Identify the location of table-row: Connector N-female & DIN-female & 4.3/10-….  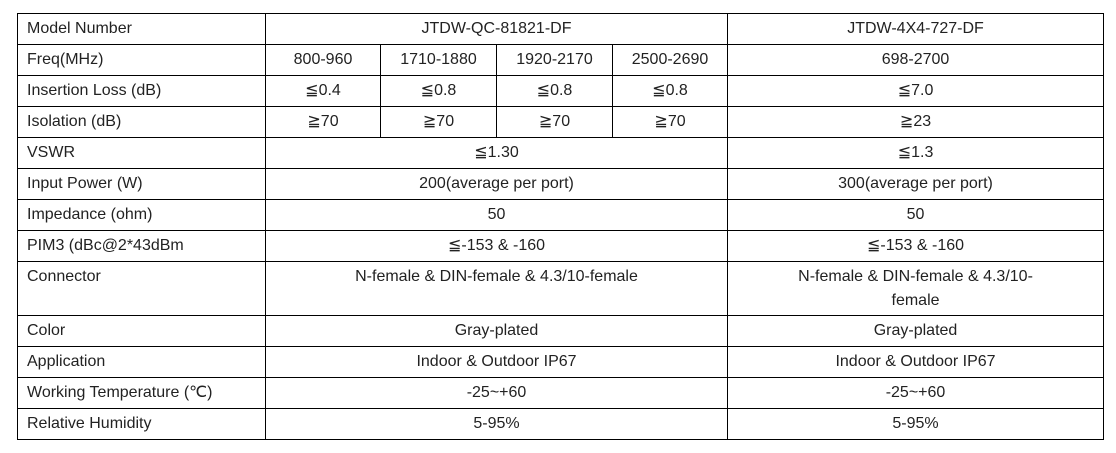
(561, 288).